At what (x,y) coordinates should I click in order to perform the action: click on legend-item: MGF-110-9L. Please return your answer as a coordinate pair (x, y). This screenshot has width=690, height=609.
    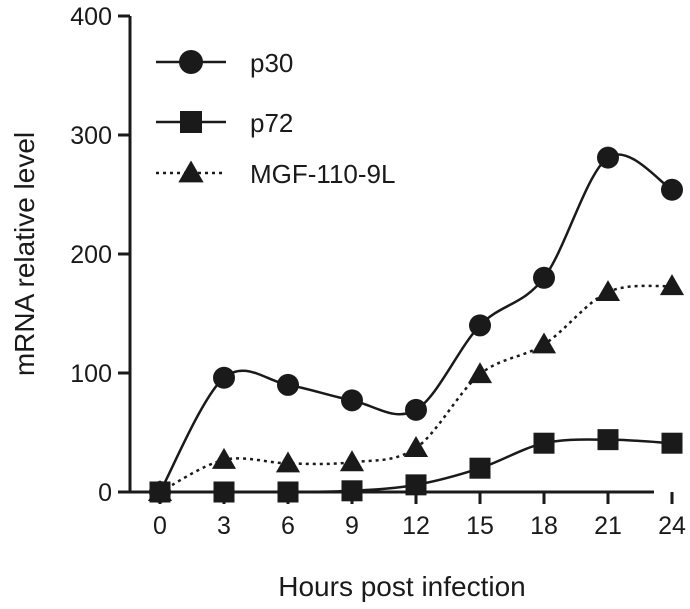
    Looking at the image, I should click on (275, 174).